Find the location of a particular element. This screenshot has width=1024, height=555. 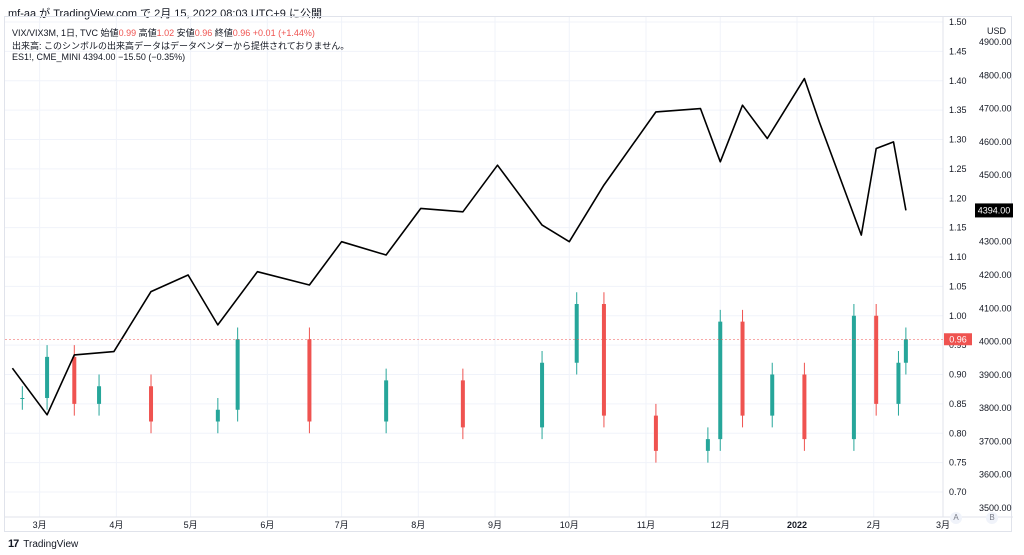

left-price-label: 1.50 is located at coordinates (958, 22).